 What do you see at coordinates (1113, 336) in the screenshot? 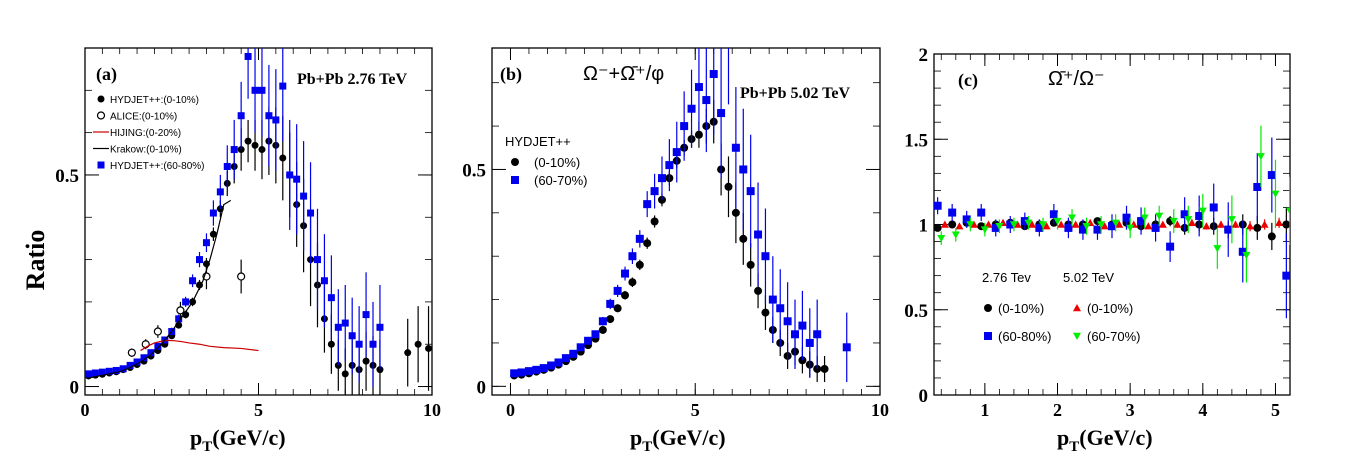
I see `legend-label: (60-70%)` at bounding box center [1113, 336].